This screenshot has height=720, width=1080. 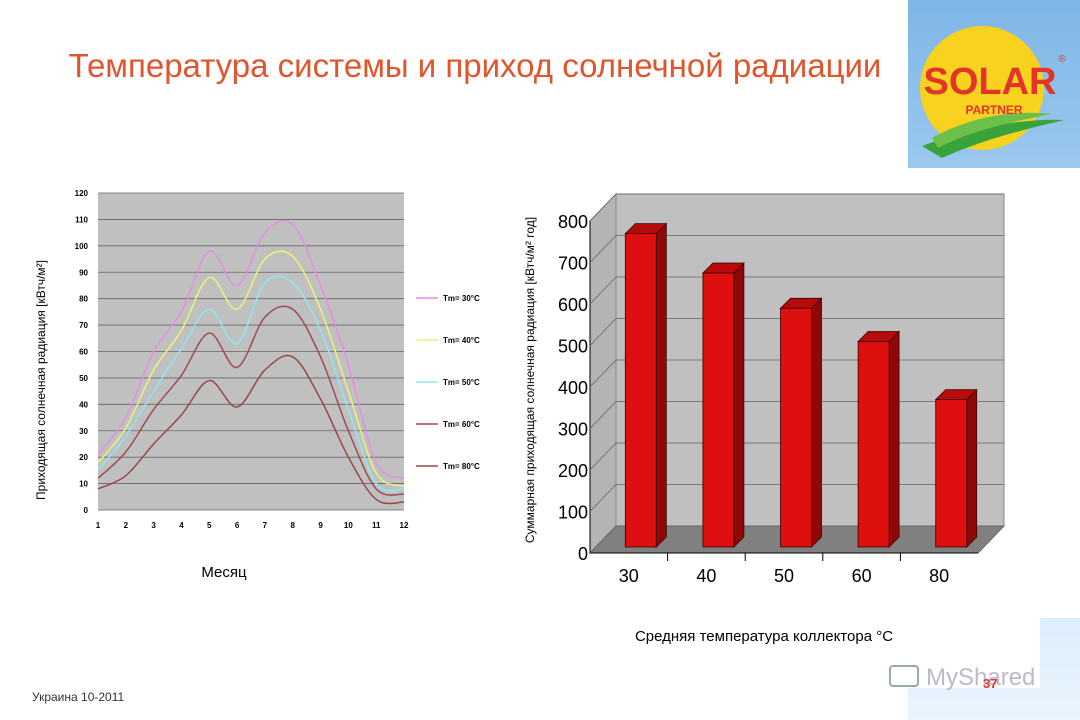 What do you see at coordinates (706, 576) in the screenshot?
I see `bar-x-tick-label: 40` at bounding box center [706, 576].